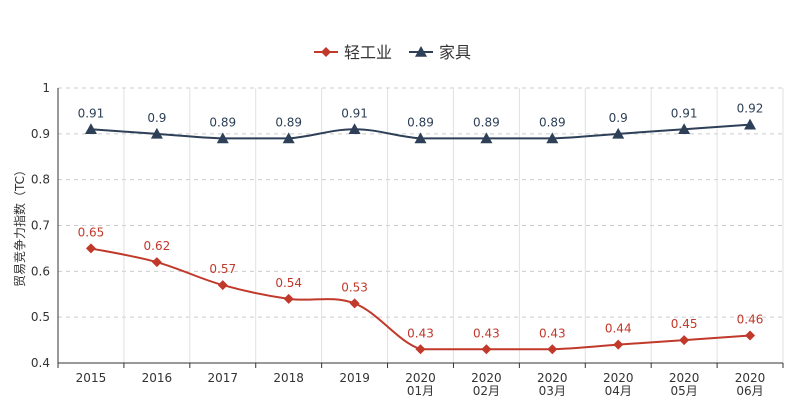  What do you see at coordinates (750, 384) in the screenshot?
I see `x-tick-label: 2020 06月` at bounding box center [750, 384].